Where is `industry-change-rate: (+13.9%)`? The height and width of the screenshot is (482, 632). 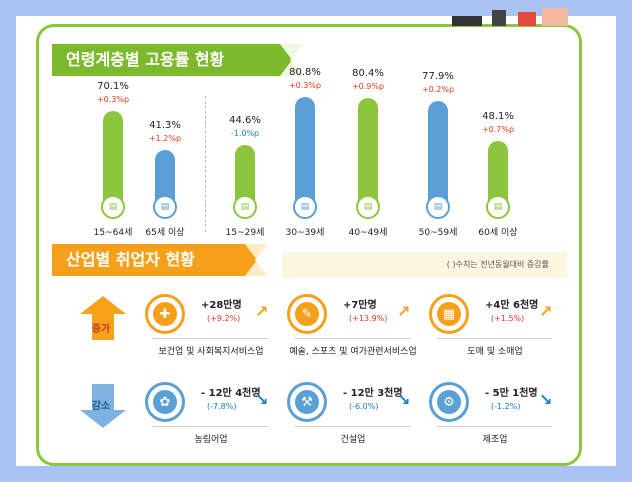 industry-change-rate: (+13.9%) is located at coordinates (368, 318).